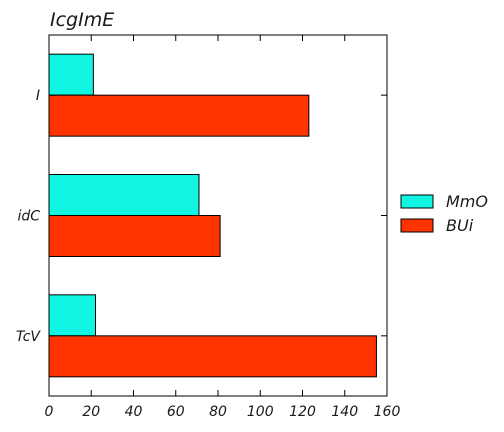  I want to click on x-tick-label: 140, so click(344, 412).